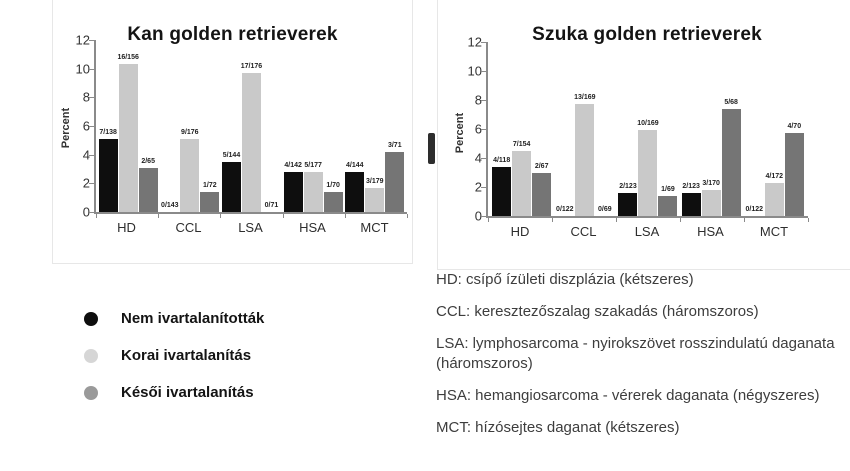 This screenshot has height=471, width=850. Describe the element at coordinates (394, 145) in the screenshot. I see `bar-value-label: 3/71` at that location.